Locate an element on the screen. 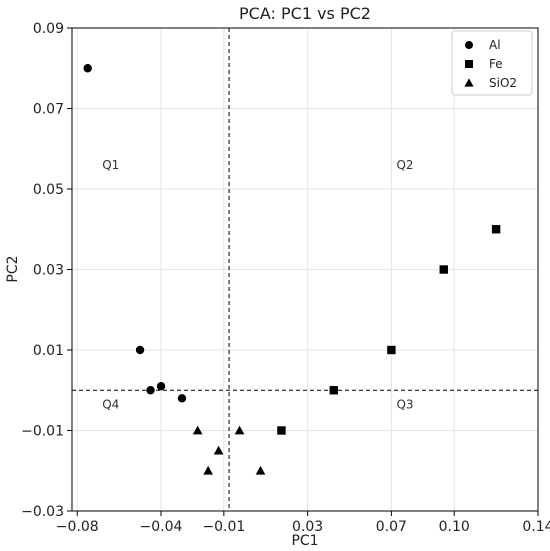  x-tick-label: 0.03 is located at coordinates (307, 527).